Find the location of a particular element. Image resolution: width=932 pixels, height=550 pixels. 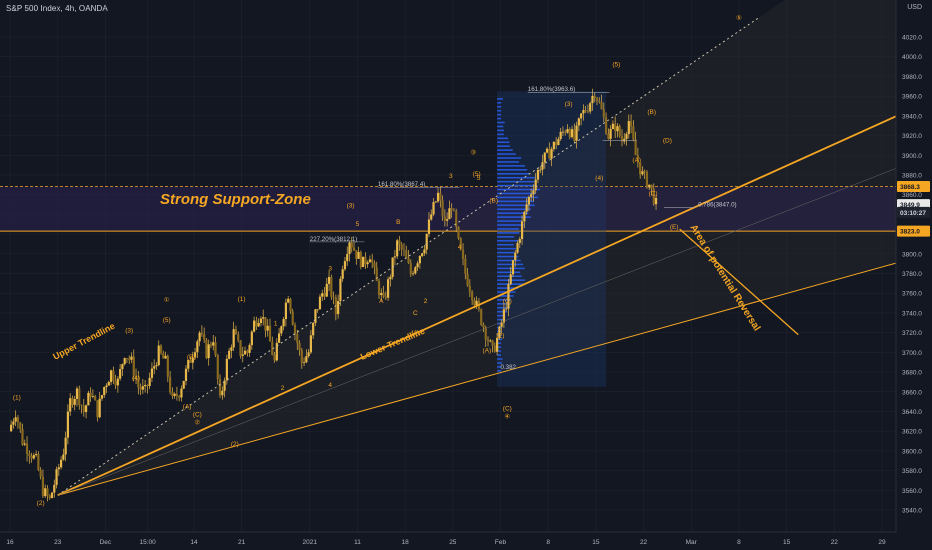

time-tick: 8 is located at coordinates (548, 542).